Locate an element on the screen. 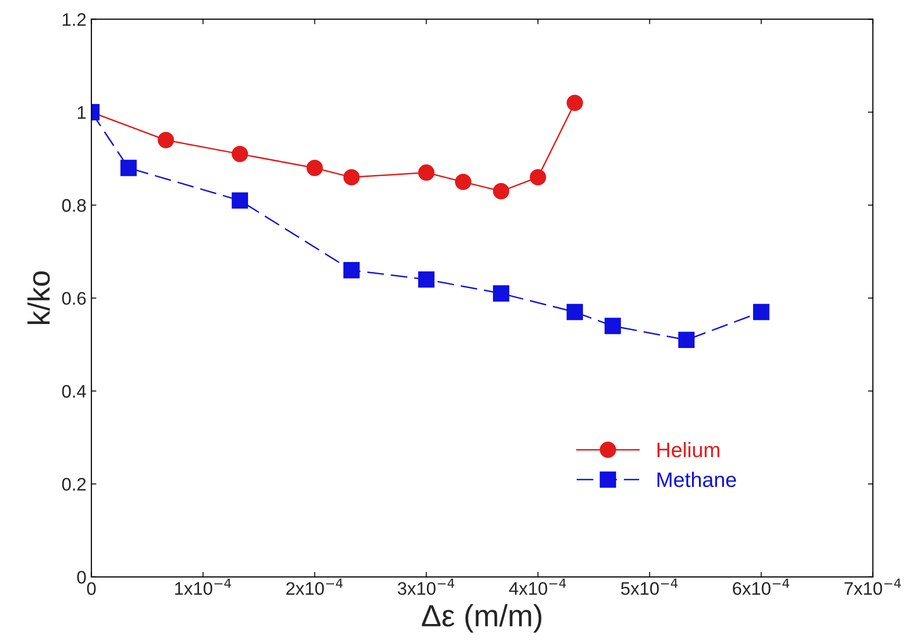 The image size is (914, 641). y-tick-label: 1 is located at coordinates (82, 112).